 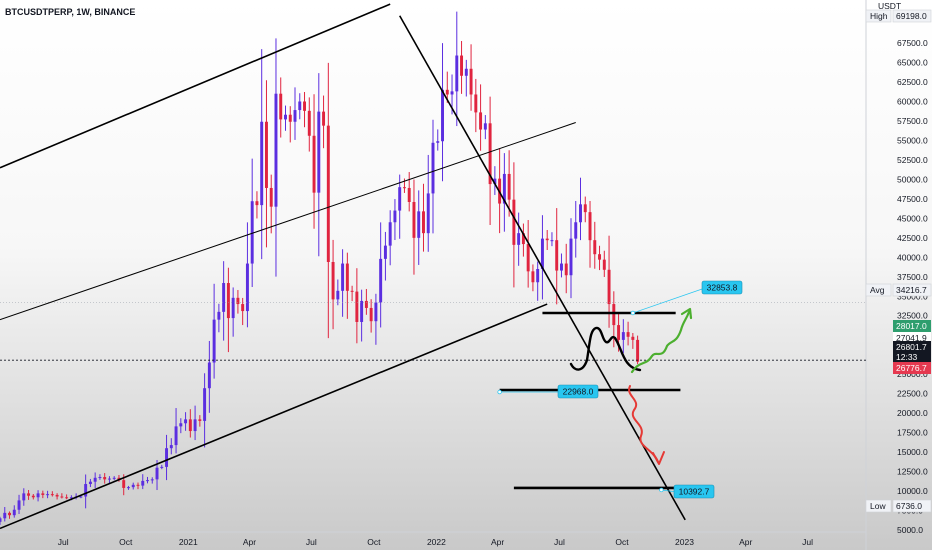 I want to click on bullish-scenario-path, so click(x=660, y=342).